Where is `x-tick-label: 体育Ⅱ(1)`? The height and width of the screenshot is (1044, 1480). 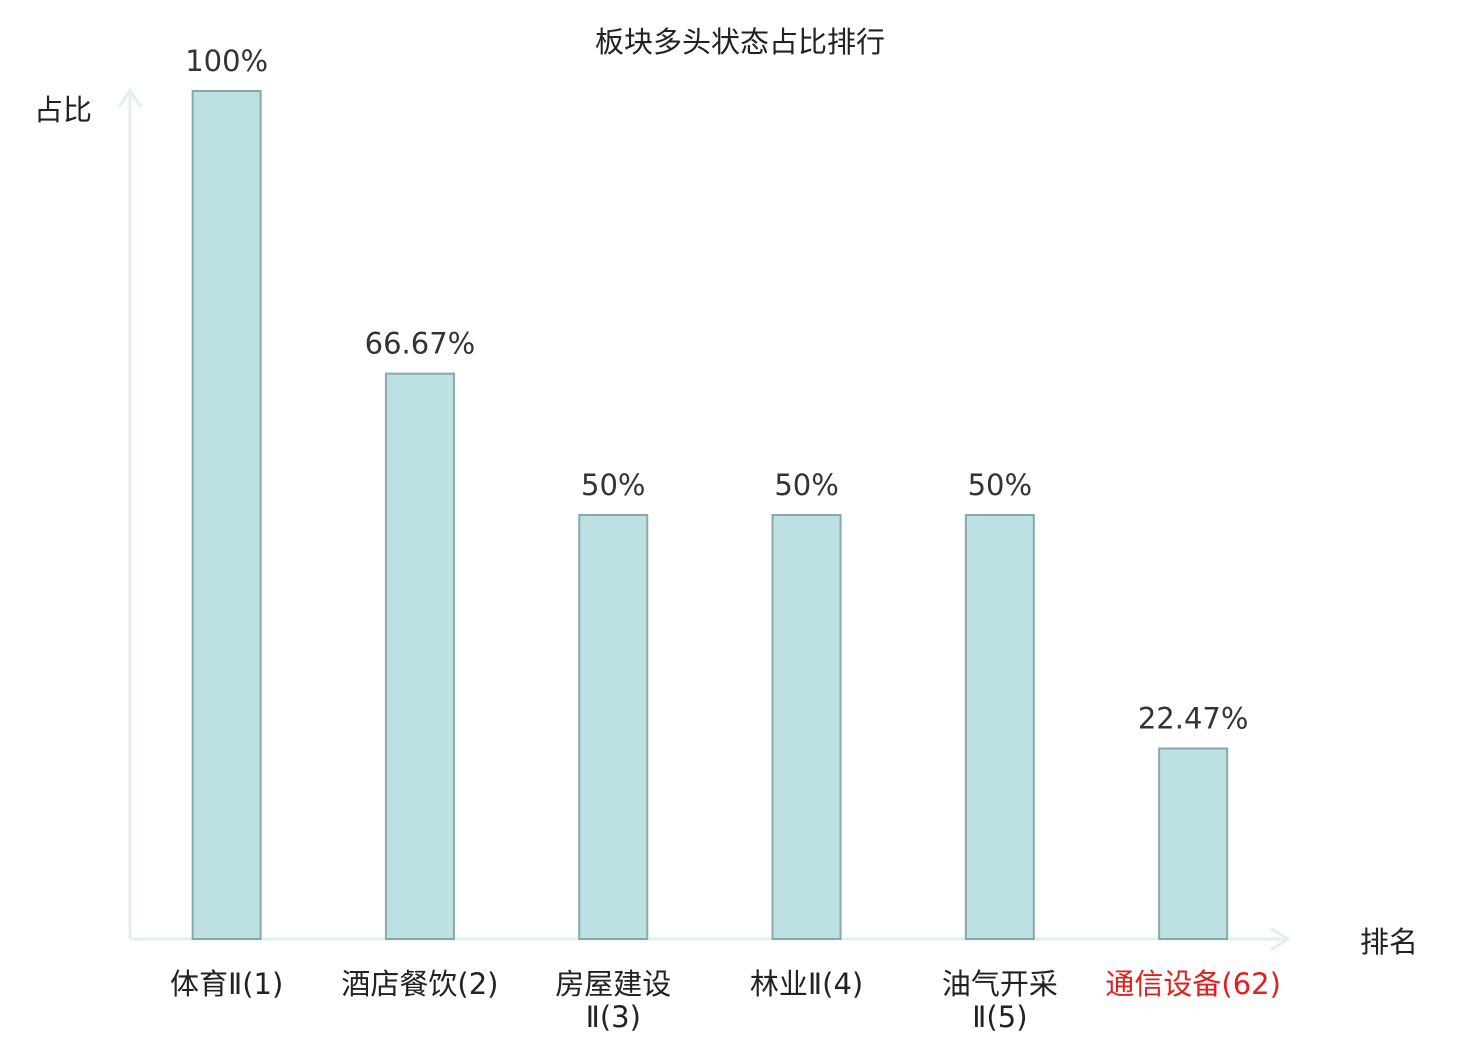 x-tick-label: 体育Ⅱ(1) is located at coordinates (226, 984).